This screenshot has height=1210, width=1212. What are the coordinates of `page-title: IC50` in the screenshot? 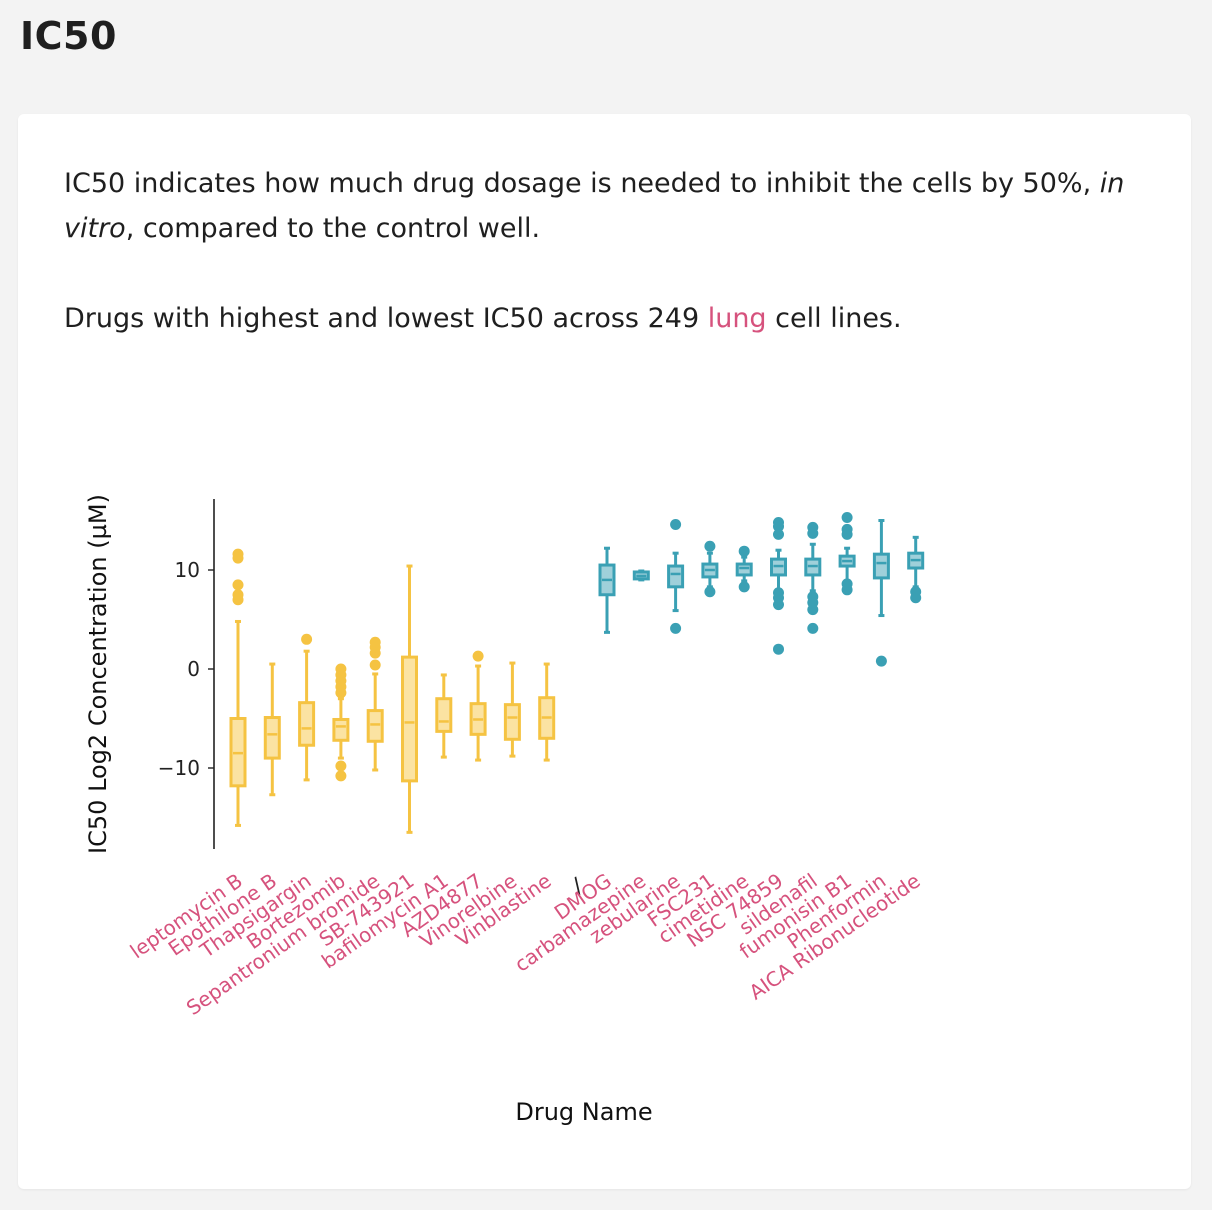 It's located at (68, 36).